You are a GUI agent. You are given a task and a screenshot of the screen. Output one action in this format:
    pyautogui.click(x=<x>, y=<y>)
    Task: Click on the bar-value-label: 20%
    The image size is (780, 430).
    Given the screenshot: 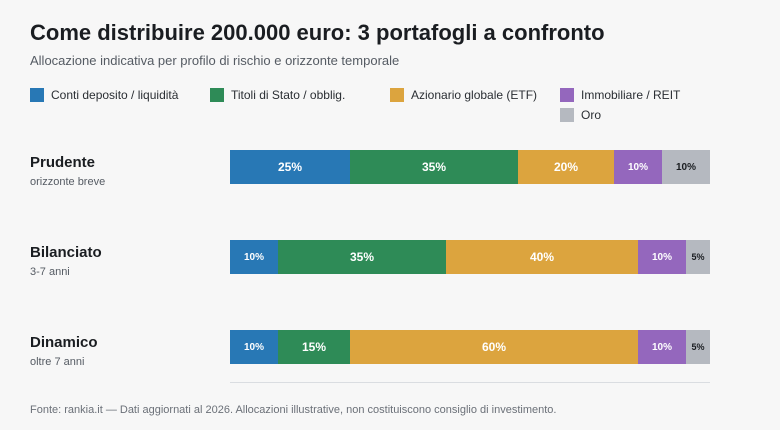 What is the action you would take?
    pyautogui.click(x=566, y=167)
    